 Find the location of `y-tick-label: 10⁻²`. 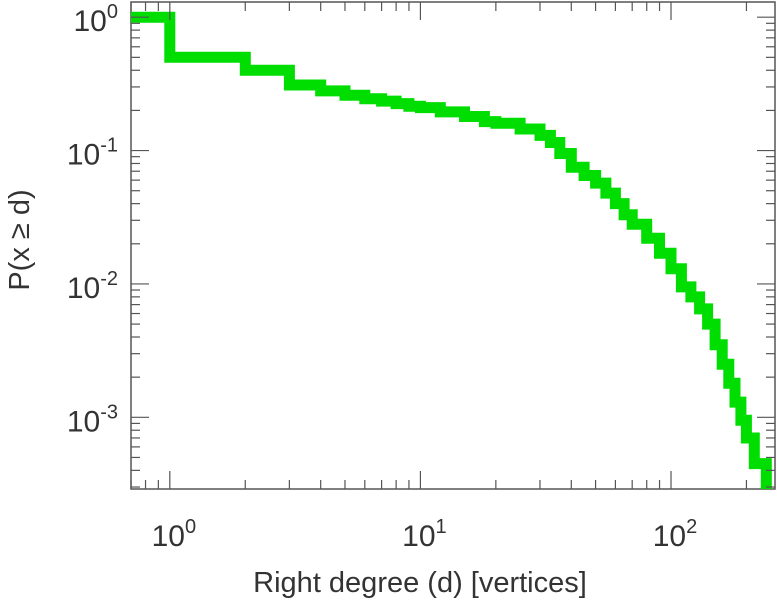

y-tick-label: 10⁻² is located at coordinates (92, 286).